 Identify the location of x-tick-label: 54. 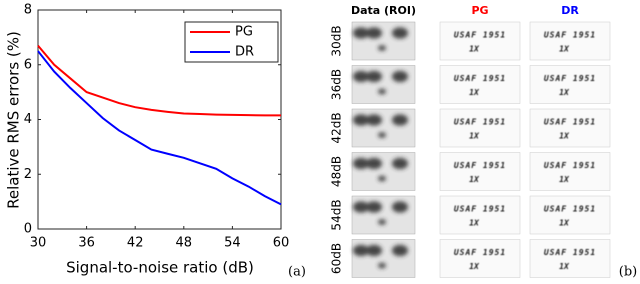
(232, 243).